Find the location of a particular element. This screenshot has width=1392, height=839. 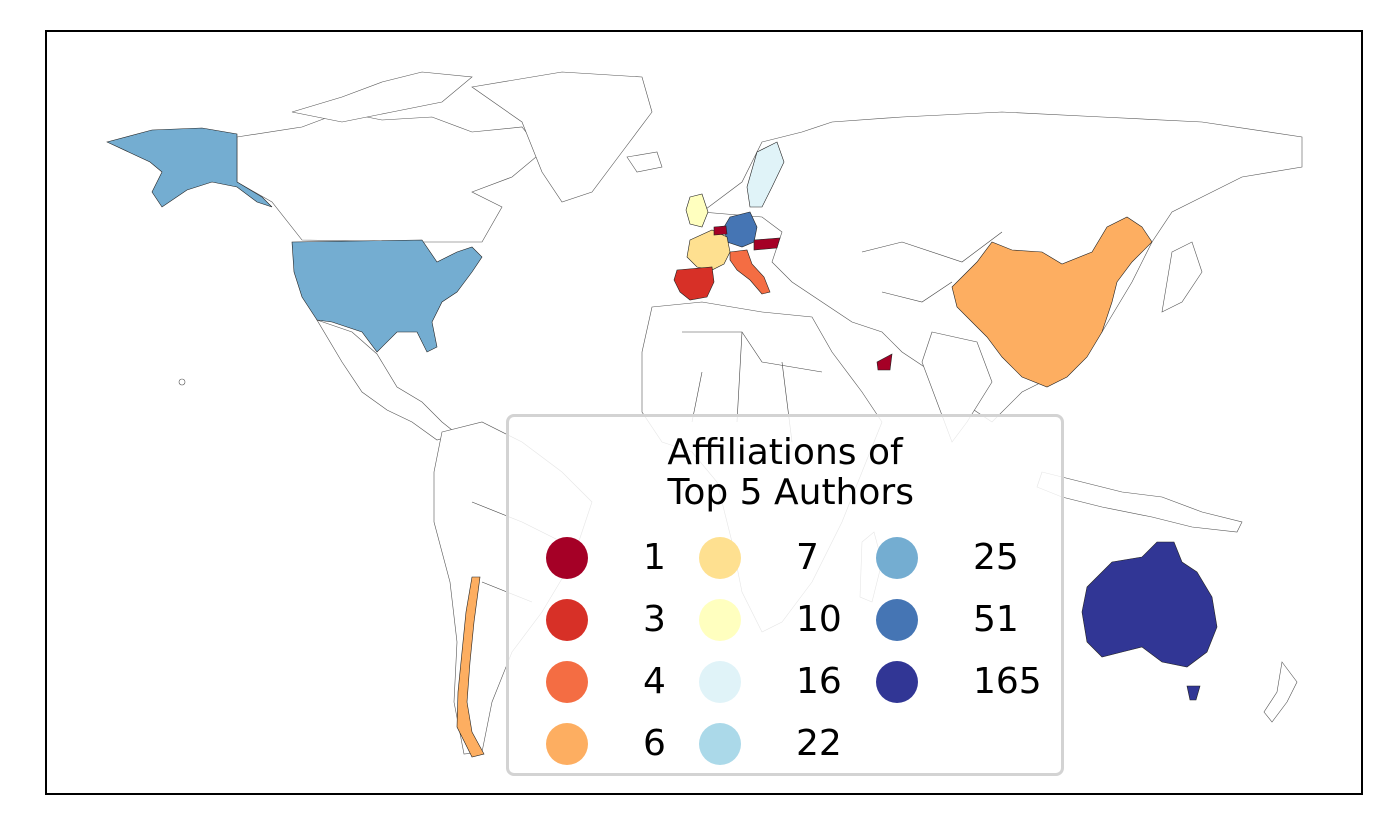

legend-label: 7 is located at coordinates (807, 557).